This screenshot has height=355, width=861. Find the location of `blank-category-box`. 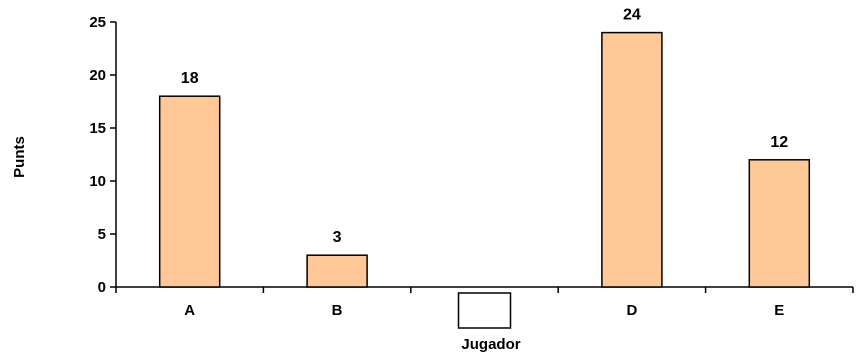

blank-category-box is located at coordinates (484, 310).